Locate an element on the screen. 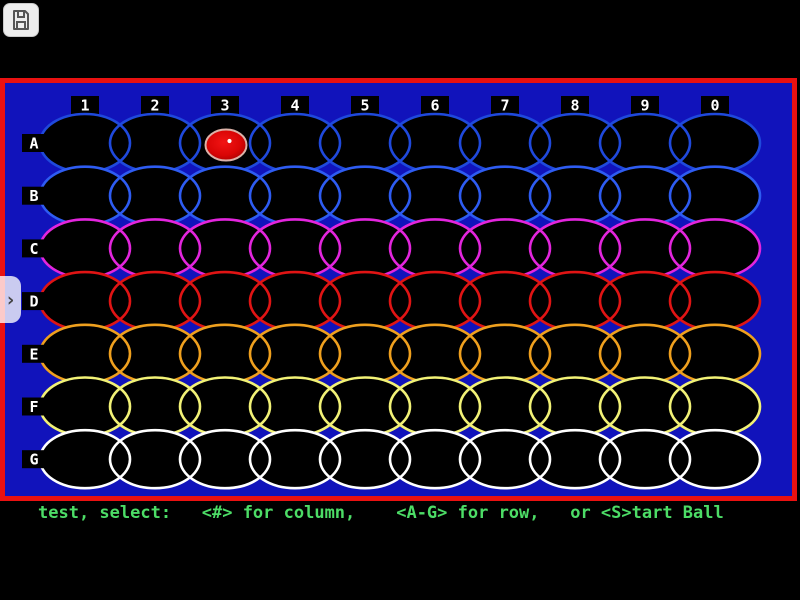 The width and height of the screenshot is (800, 600). column-header-label: 1 is located at coordinates (84, 106).